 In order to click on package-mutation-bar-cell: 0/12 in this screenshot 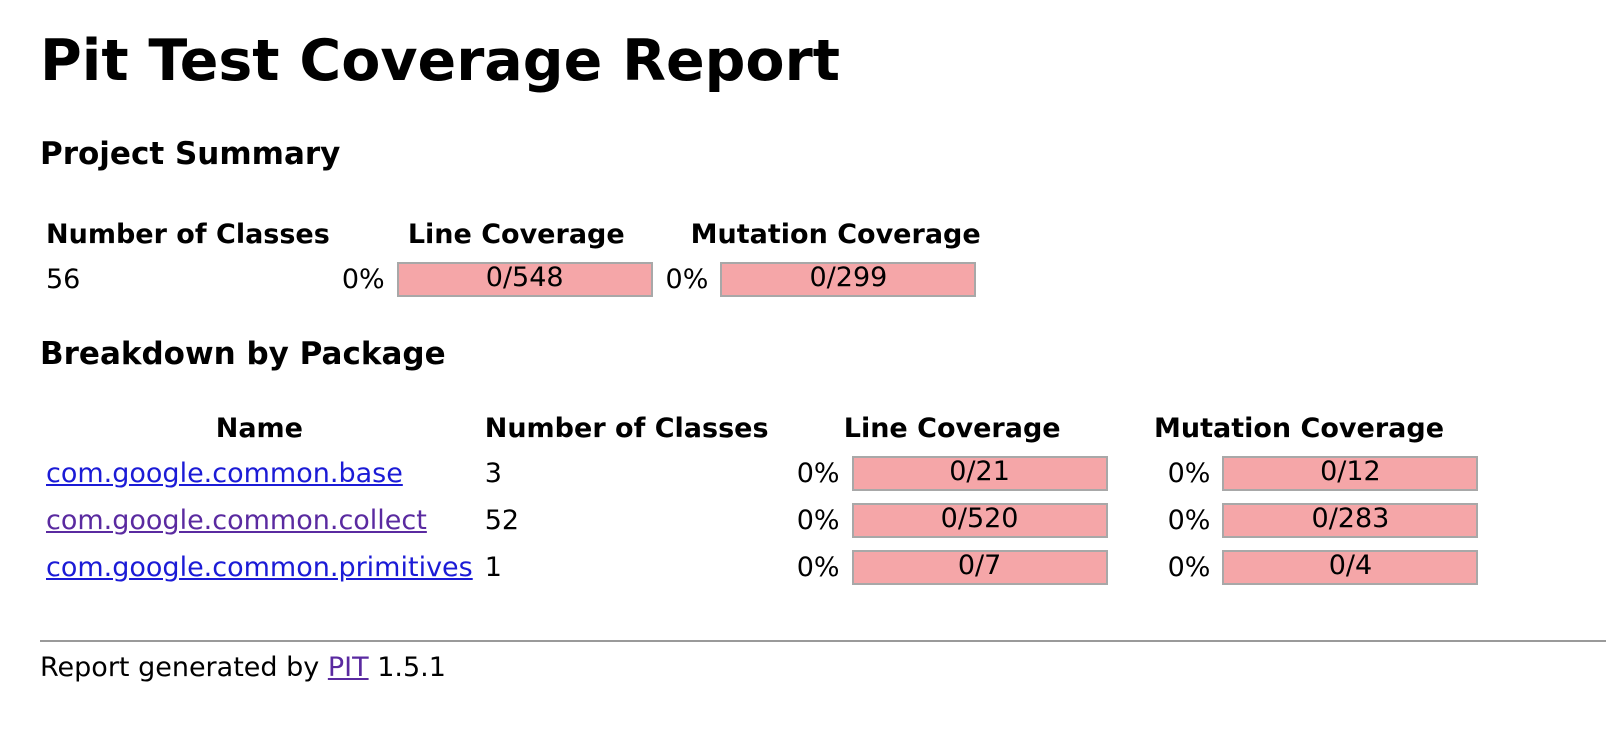, I will do `click(1350, 473)`.